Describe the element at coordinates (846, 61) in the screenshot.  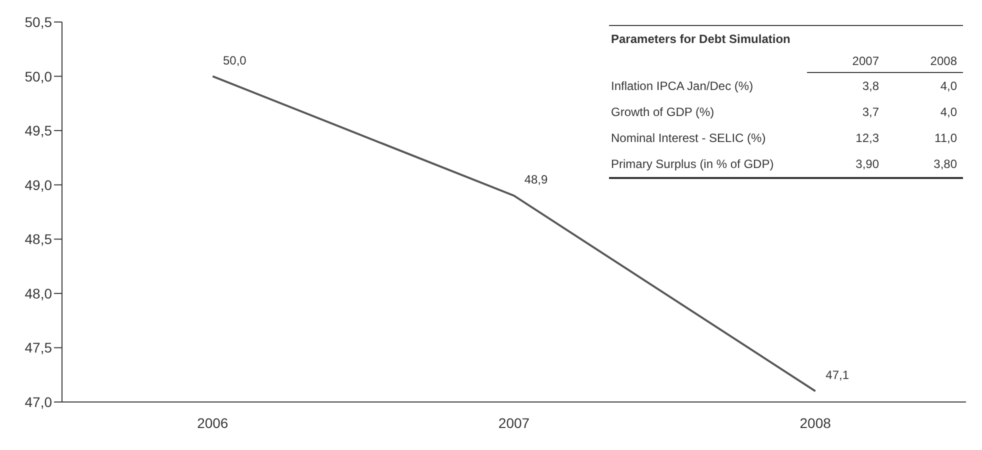
I see `category-label: 2007` at that location.